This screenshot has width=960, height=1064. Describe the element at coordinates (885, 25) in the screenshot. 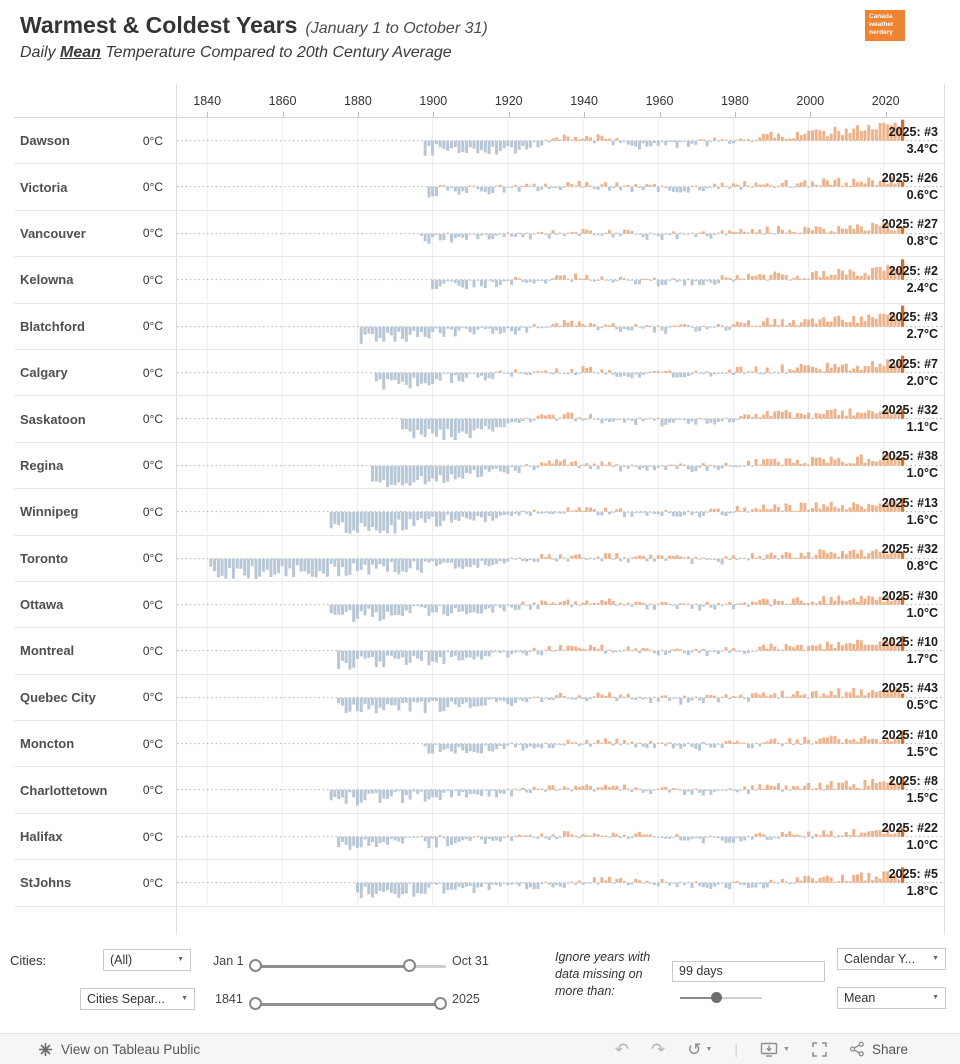

I see `canada-weather-nerdery-logo: Canada weather nerdery` at that location.